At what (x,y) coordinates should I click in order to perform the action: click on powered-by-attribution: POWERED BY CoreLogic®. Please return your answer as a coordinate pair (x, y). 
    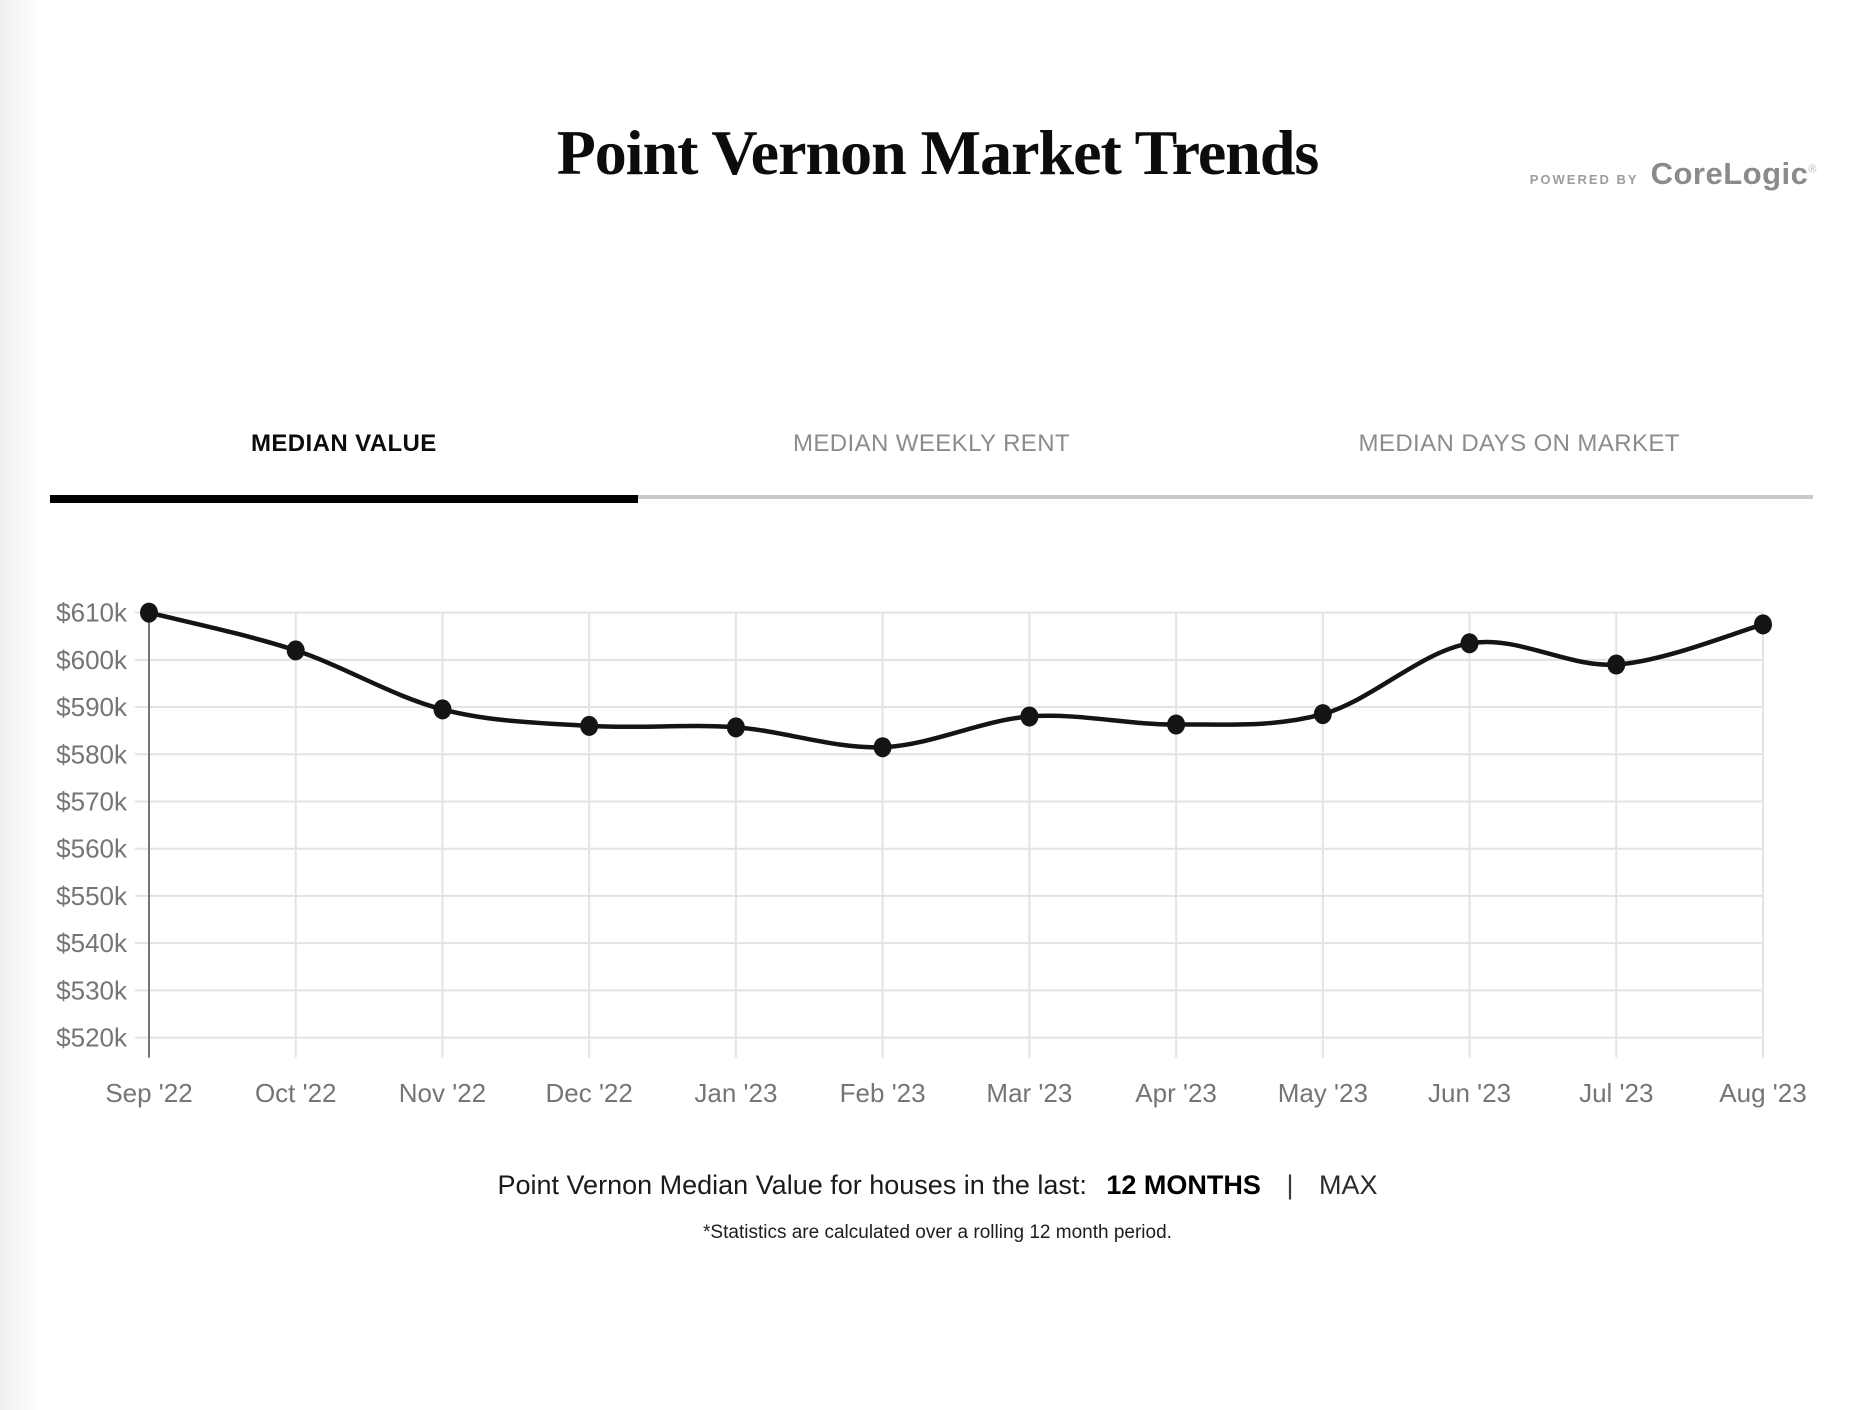
    Looking at the image, I should click on (1673, 174).